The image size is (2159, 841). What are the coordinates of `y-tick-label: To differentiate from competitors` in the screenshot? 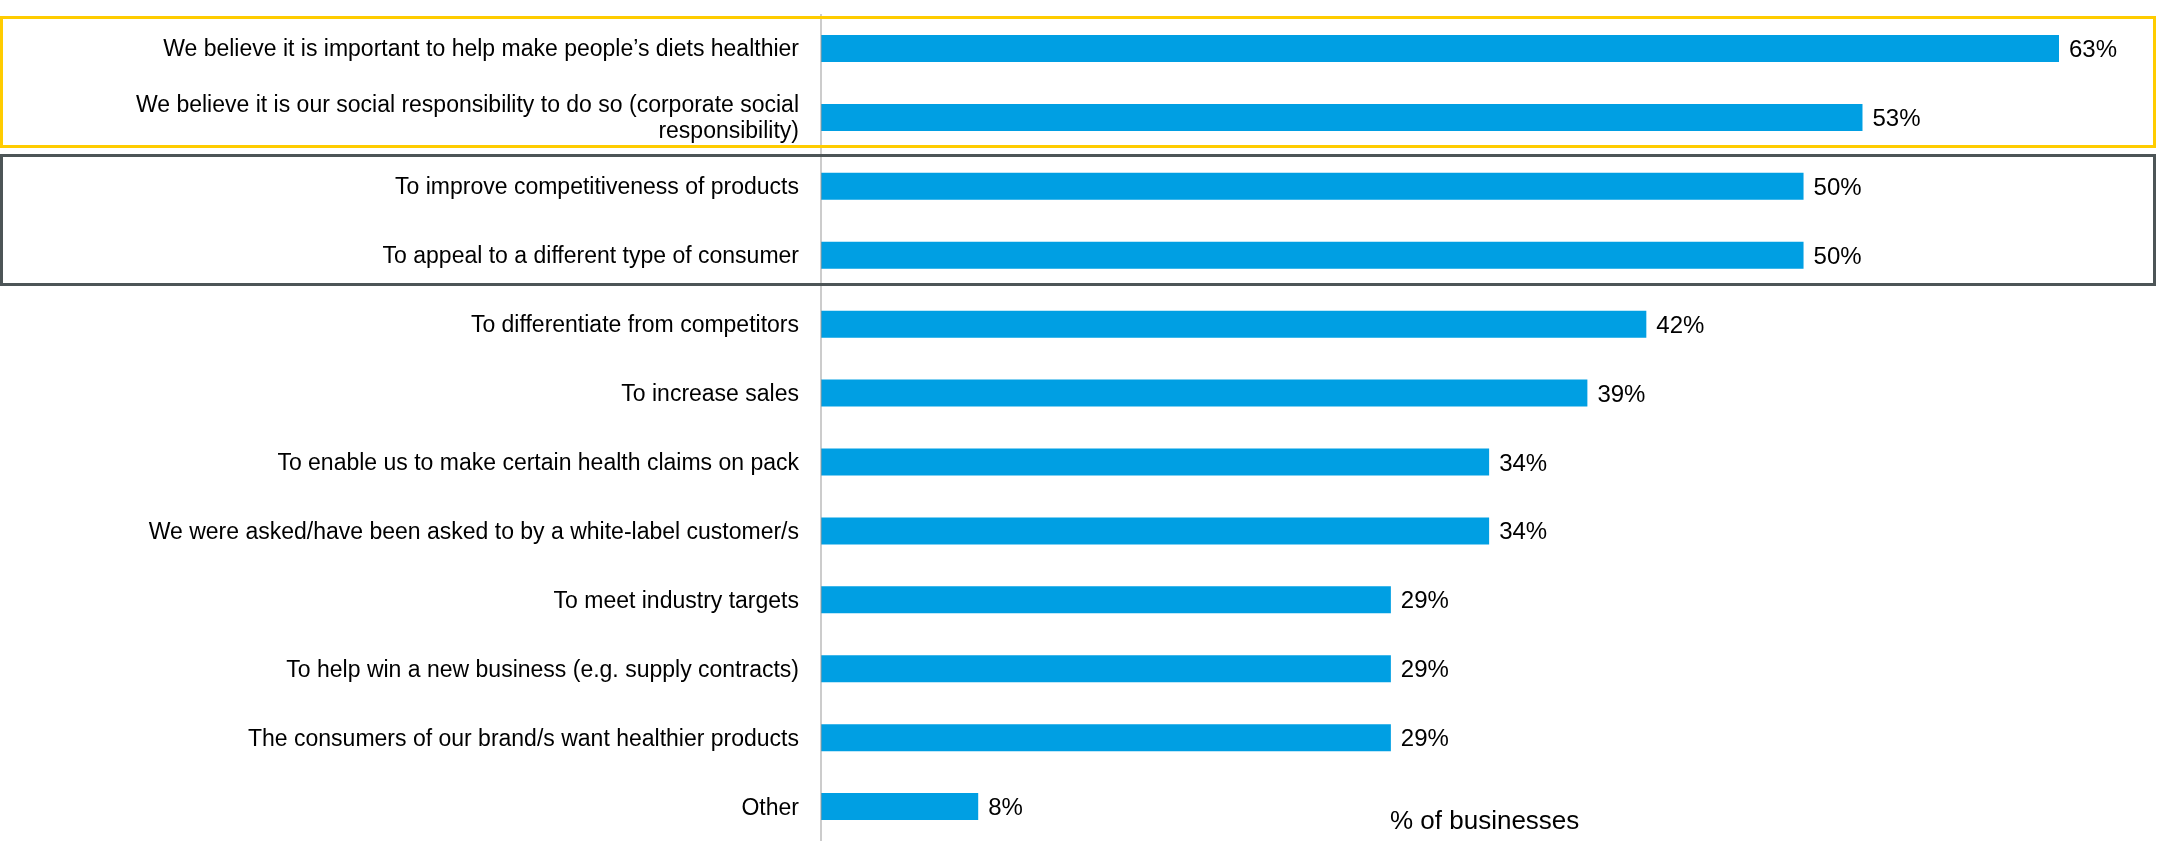 It's located at (634, 324).